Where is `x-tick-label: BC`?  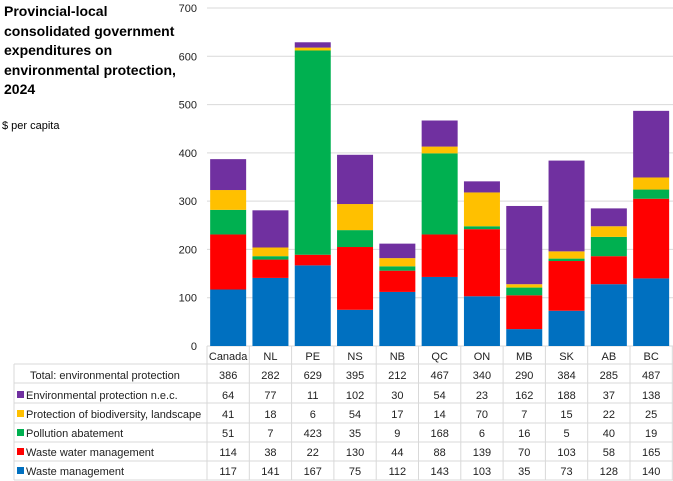 x-tick-label: BC is located at coordinates (651, 357).